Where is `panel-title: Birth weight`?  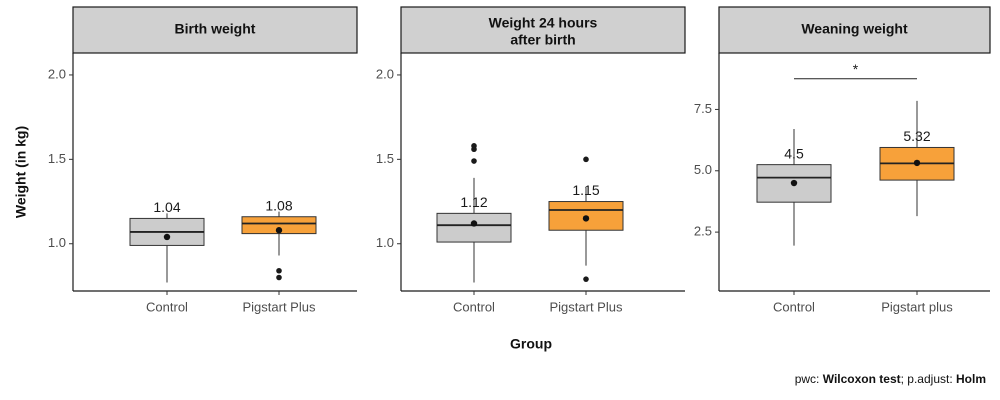 panel-title: Birth weight is located at coordinates (215, 29).